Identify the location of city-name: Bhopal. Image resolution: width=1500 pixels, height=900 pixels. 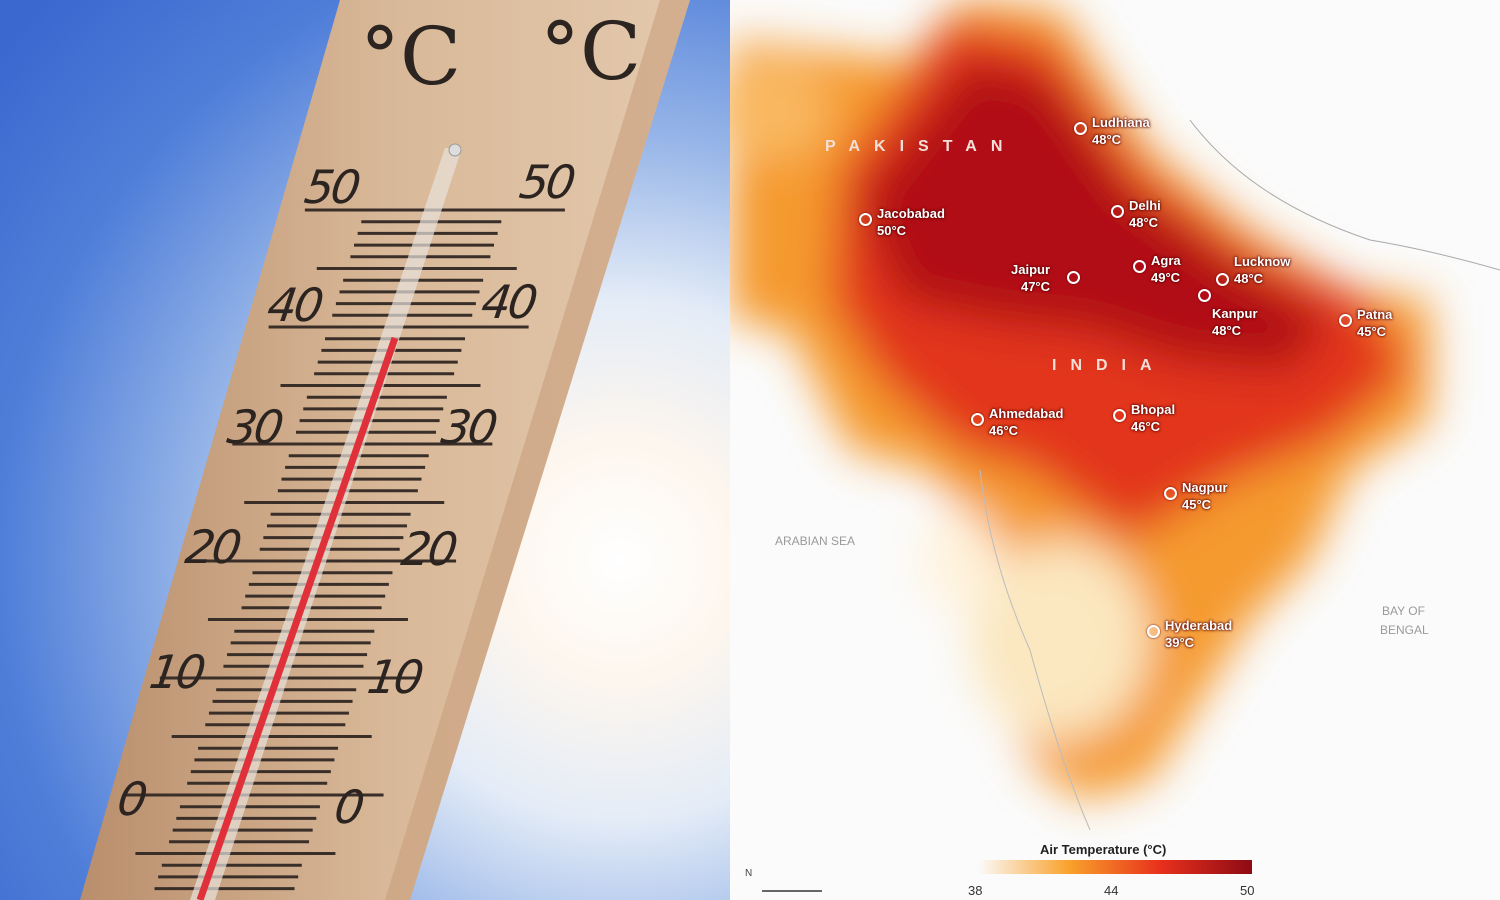
(1153, 409).